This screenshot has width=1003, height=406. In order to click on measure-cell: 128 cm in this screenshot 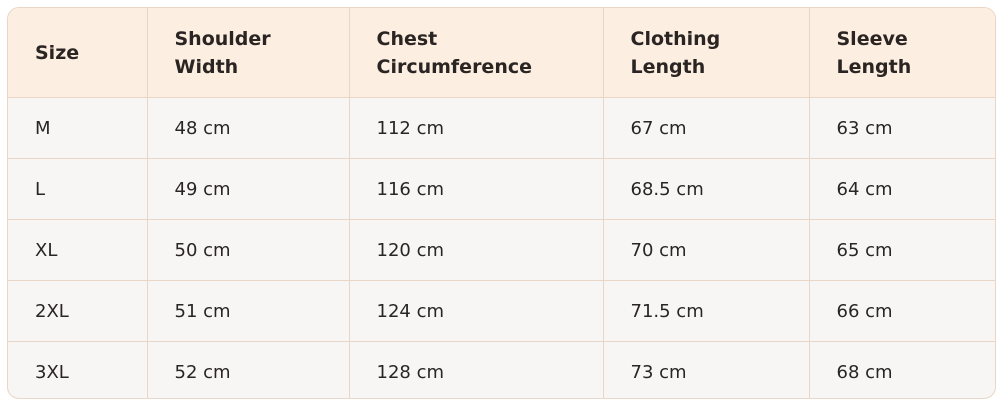, I will do `click(476, 369)`.